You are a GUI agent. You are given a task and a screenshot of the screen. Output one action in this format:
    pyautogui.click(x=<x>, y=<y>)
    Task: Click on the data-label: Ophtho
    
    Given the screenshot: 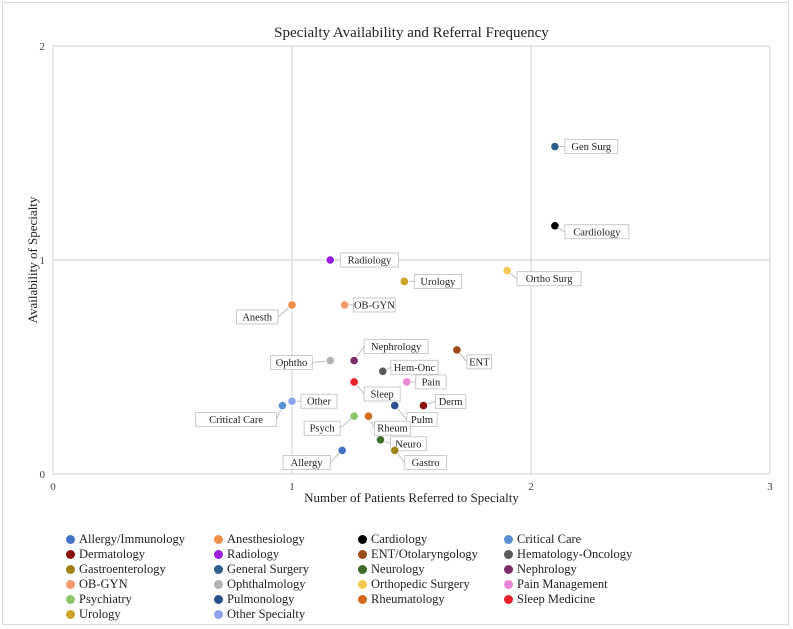 What is the action you would take?
    pyautogui.click(x=292, y=363)
    